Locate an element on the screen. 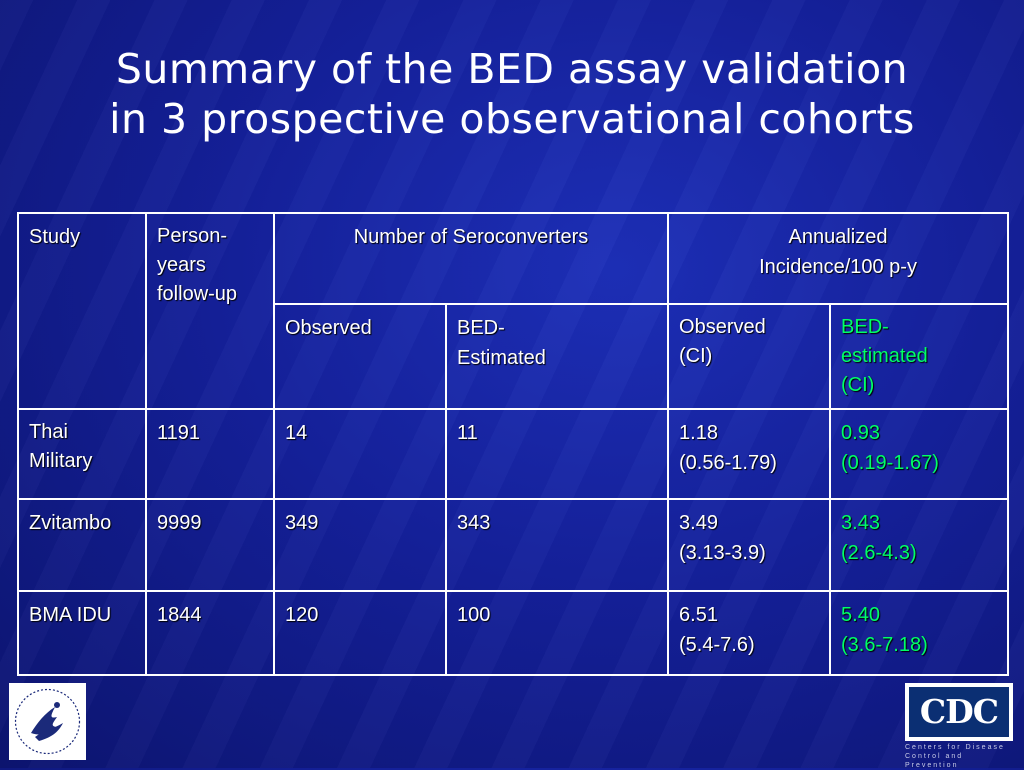 This screenshot has height=770, width=1024. observed-incidence-ci: (0.56-1.79) is located at coordinates (728, 463).